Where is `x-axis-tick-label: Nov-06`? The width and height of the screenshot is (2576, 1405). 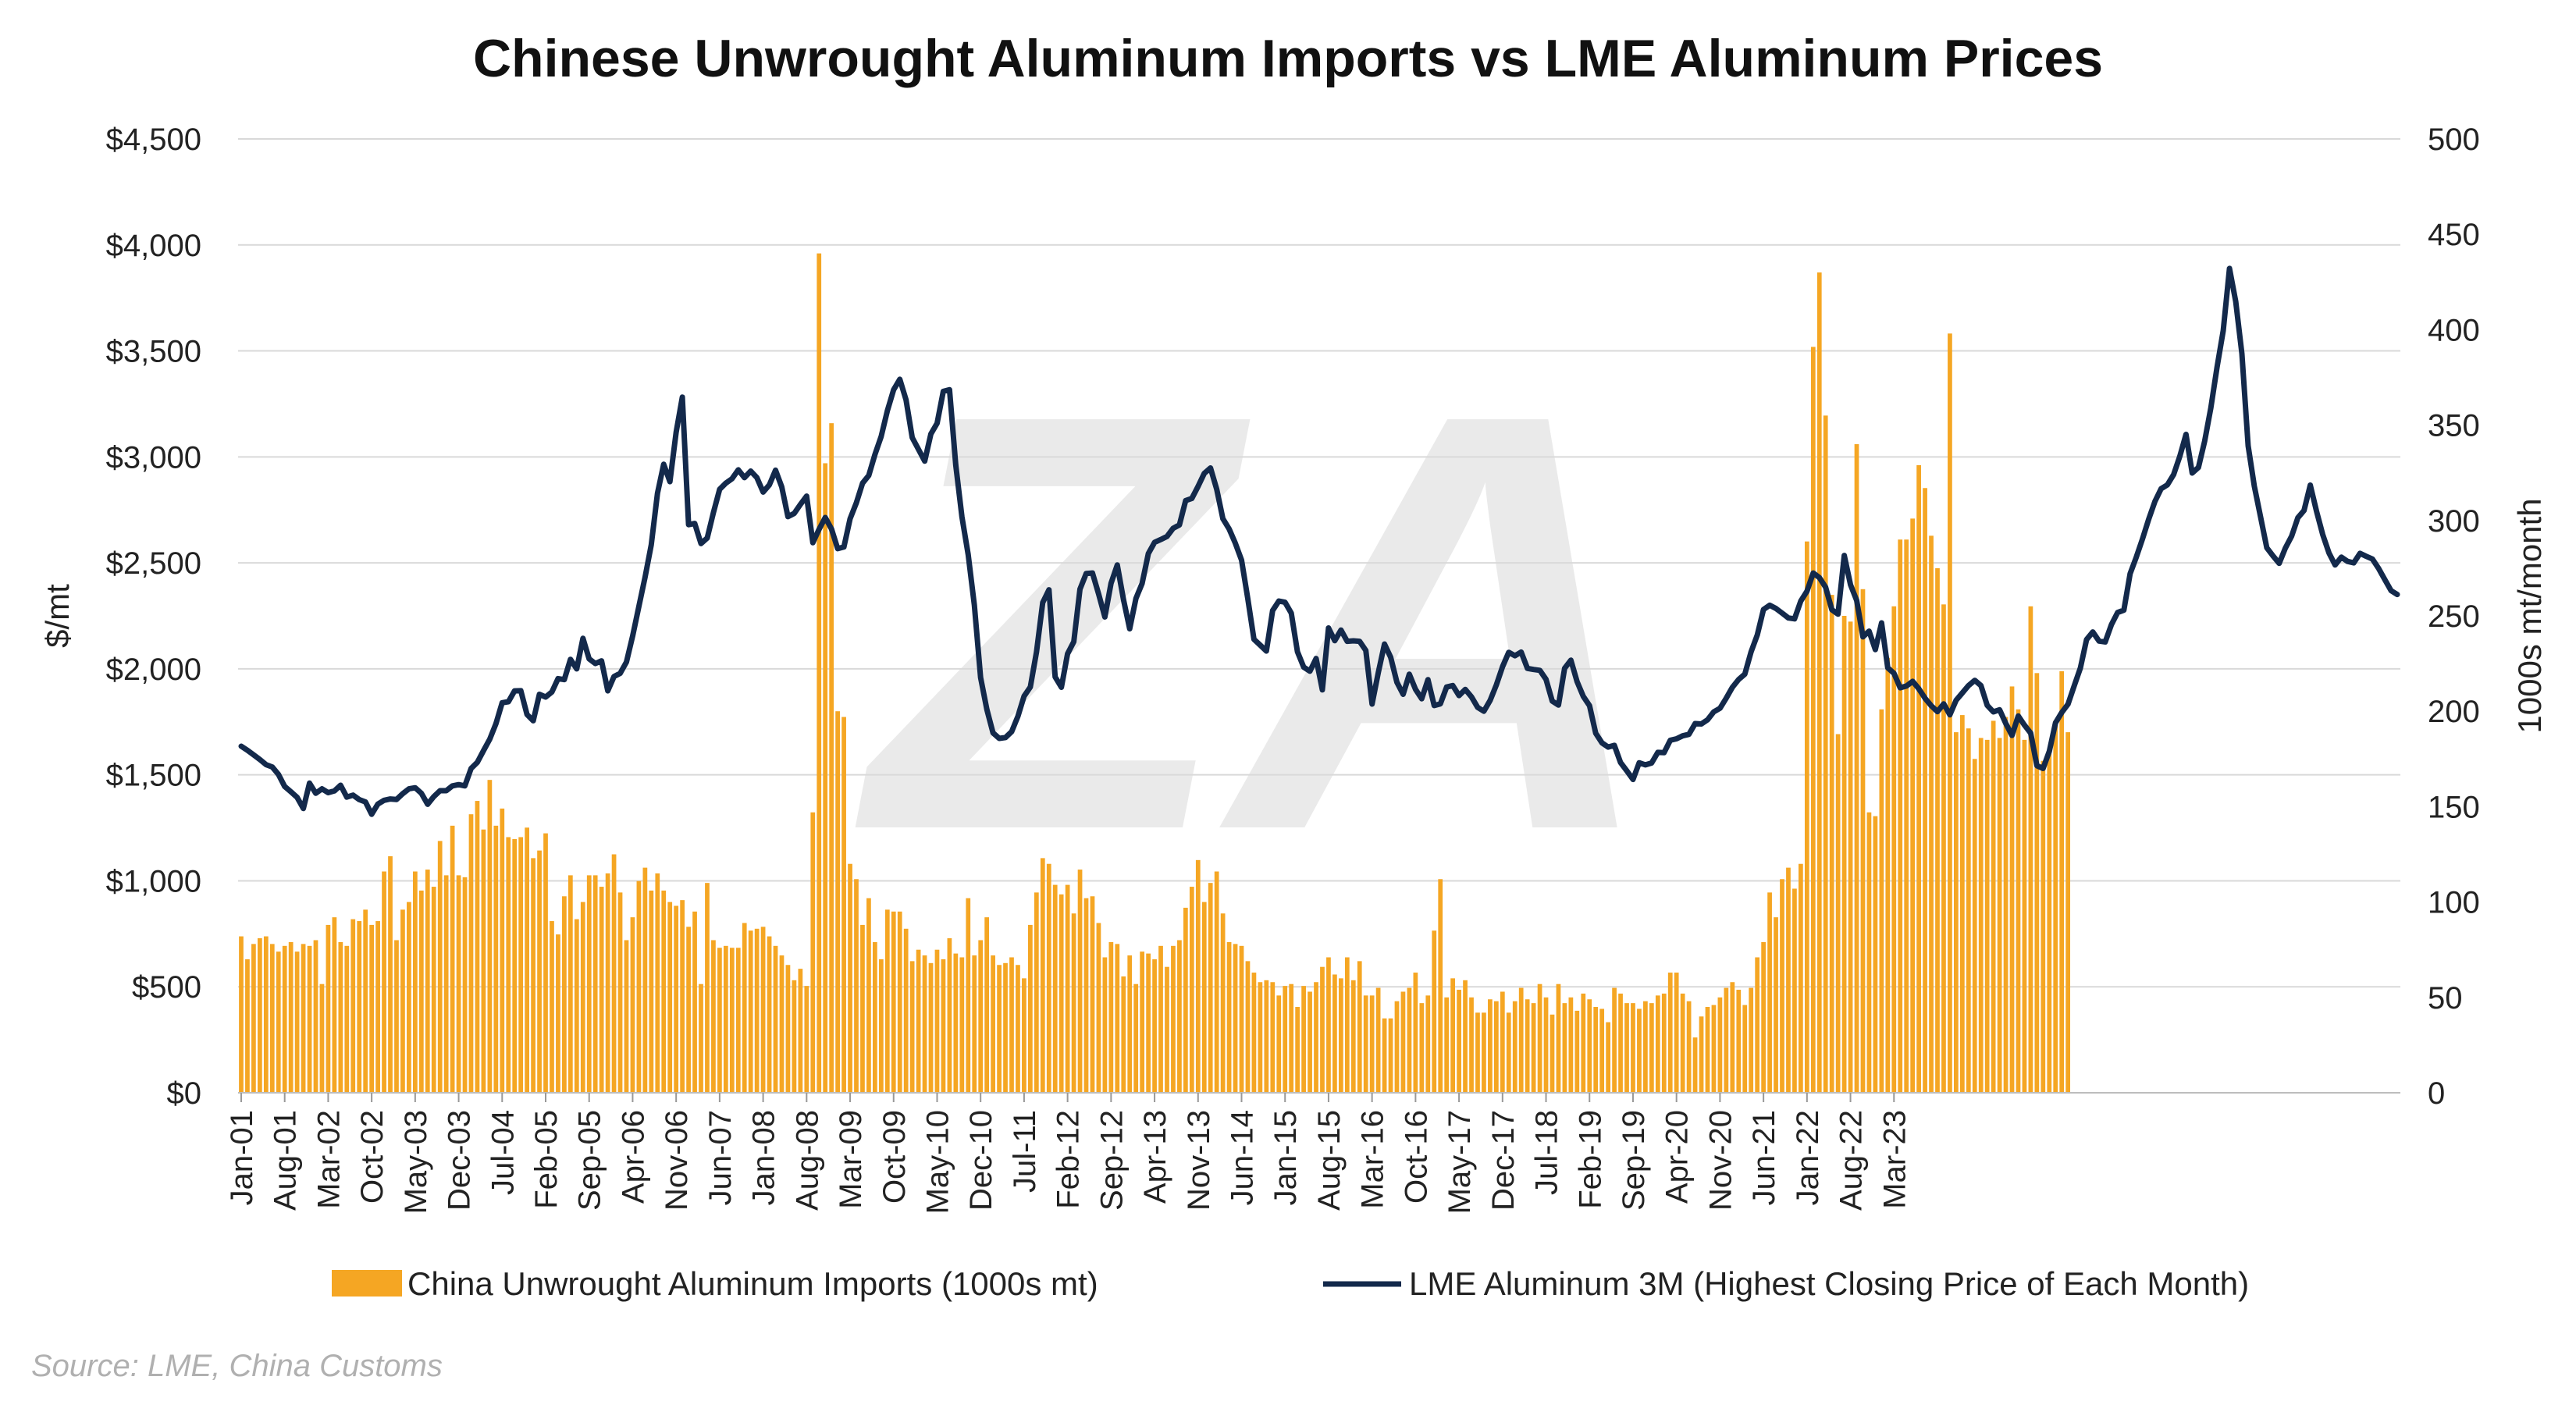 x-axis-tick-label: Nov-06 is located at coordinates (677, 1160).